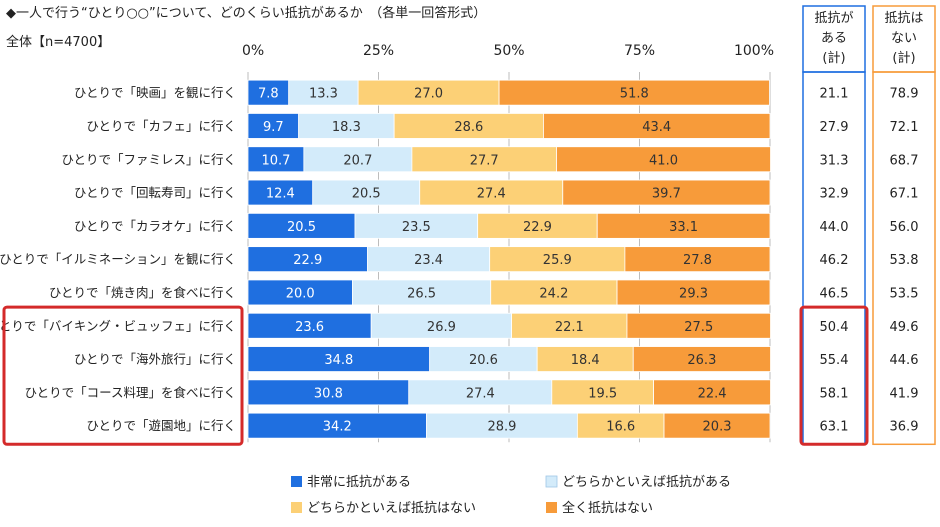 This screenshot has height=527, width=940. Describe the element at coordinates (833, 18) in the screenshot. I see `summary-header-label: 抵抗が` at that location.